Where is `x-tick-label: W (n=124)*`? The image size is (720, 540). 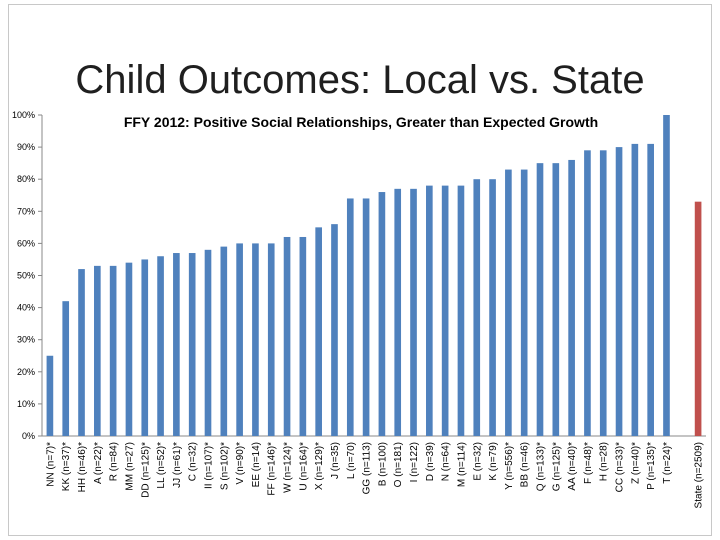 x-tick-label: W (n=124)* is located at coordinates (288, 467).